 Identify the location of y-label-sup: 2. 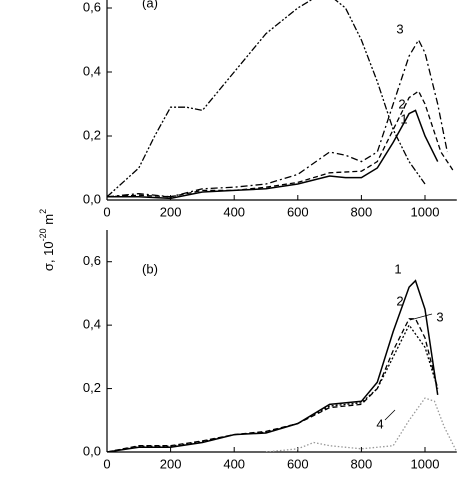
(43, 211).